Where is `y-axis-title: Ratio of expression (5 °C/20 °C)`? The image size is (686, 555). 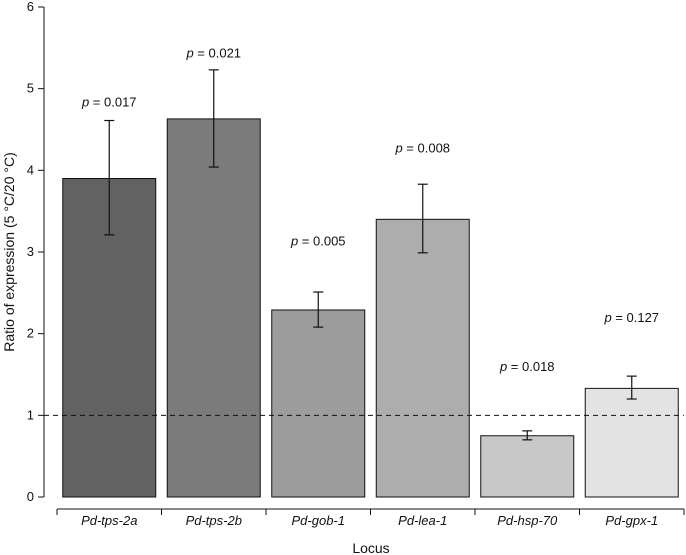
y-axis-title: Ratio of expression (5 °C/20 °C) is located at coordinates (9, 252).